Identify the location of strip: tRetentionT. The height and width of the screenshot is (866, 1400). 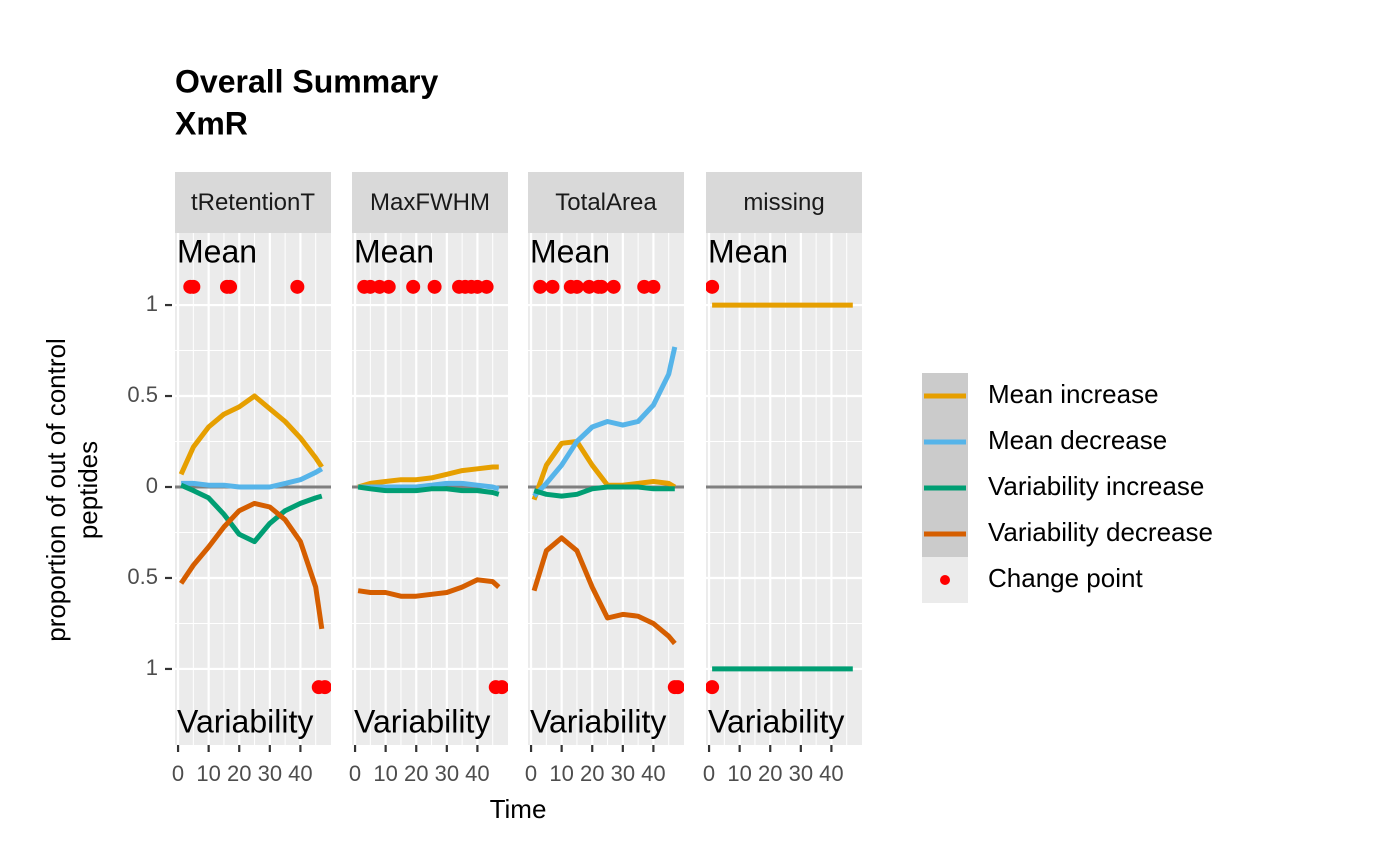
(253, 202).